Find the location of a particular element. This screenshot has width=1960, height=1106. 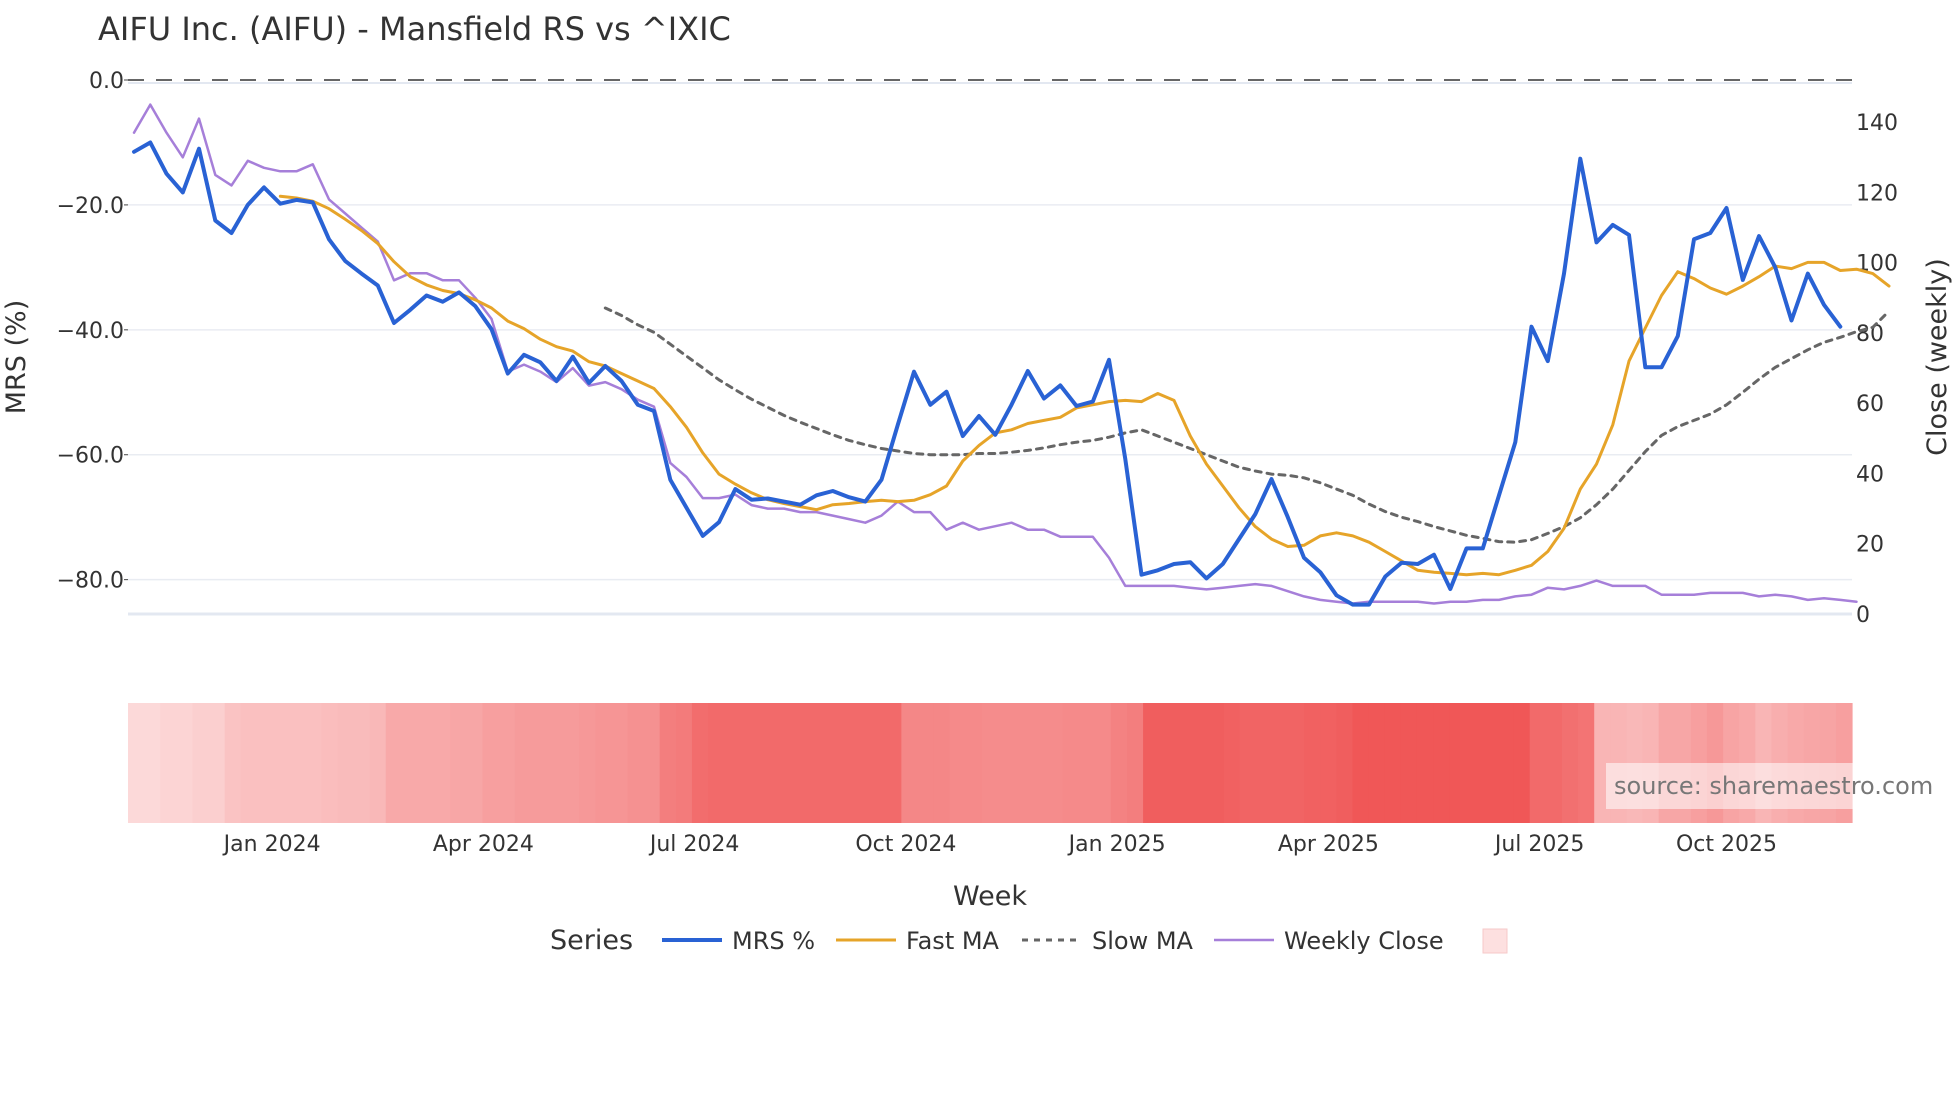

y-left-tick-label: −80.0 is located at coordinates (90, 581).